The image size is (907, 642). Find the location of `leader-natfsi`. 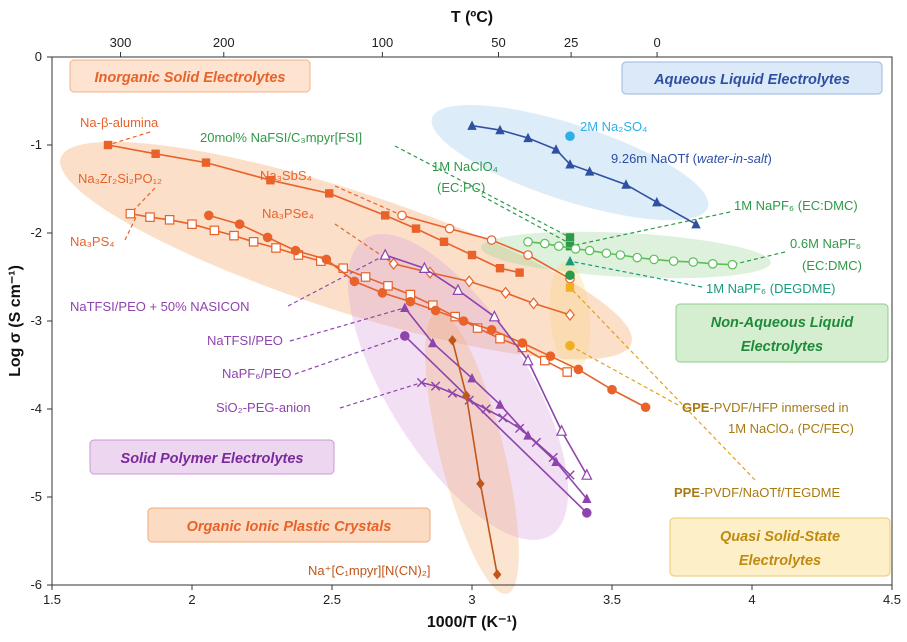

leader-natfsi is located at coordinates (347, 324).